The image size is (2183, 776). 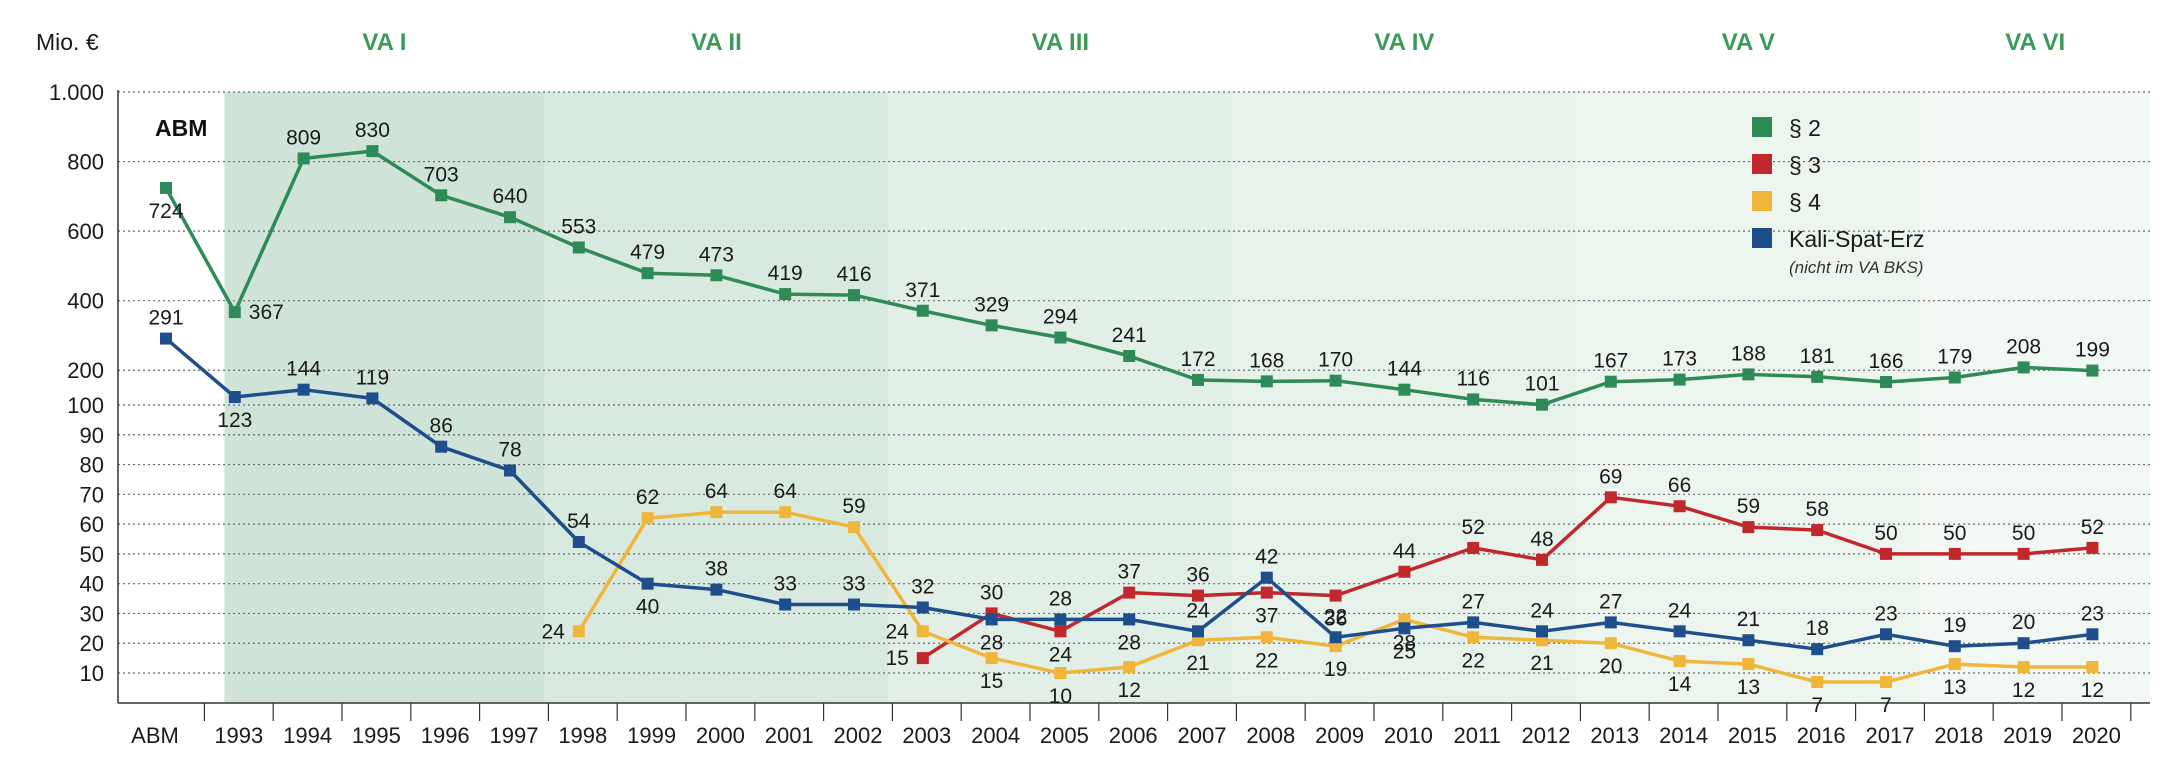 What do you see at coordinates (85, 162) in the screenshot?
I see `y-tick-label: 800` at bounding box center [85, 162].